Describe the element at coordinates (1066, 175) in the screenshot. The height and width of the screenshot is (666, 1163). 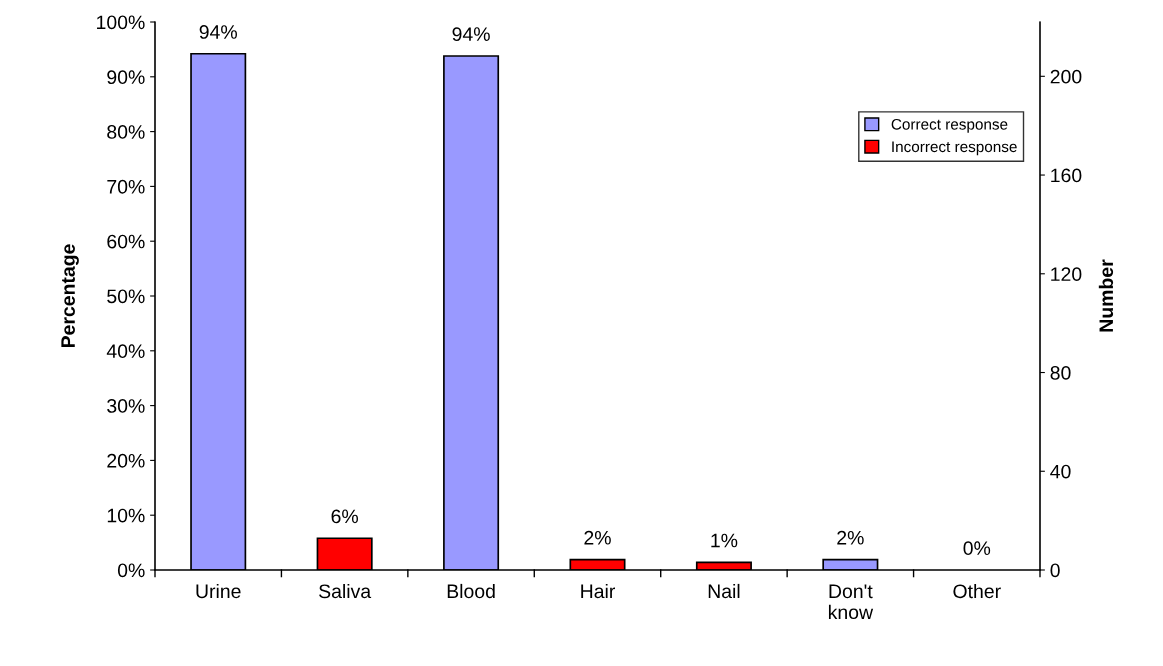
I see `y2-tick-label: 160` at that location.